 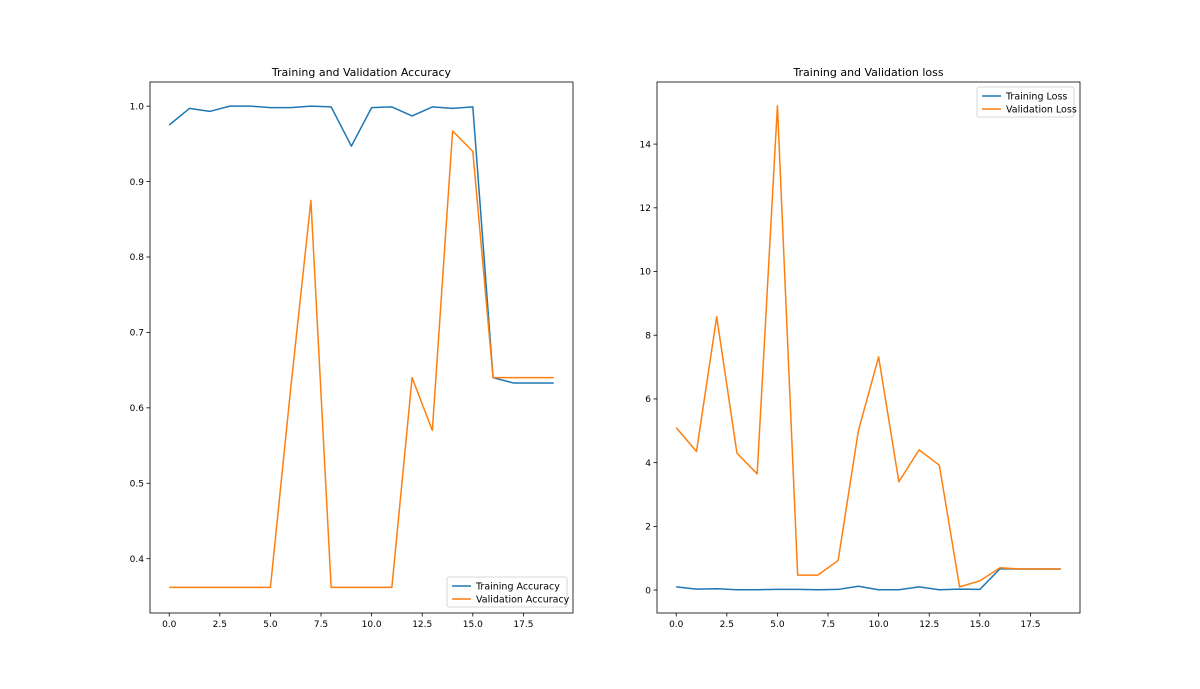 I want to click on y-tick-label: 0.6, so click(x=137, y=409).